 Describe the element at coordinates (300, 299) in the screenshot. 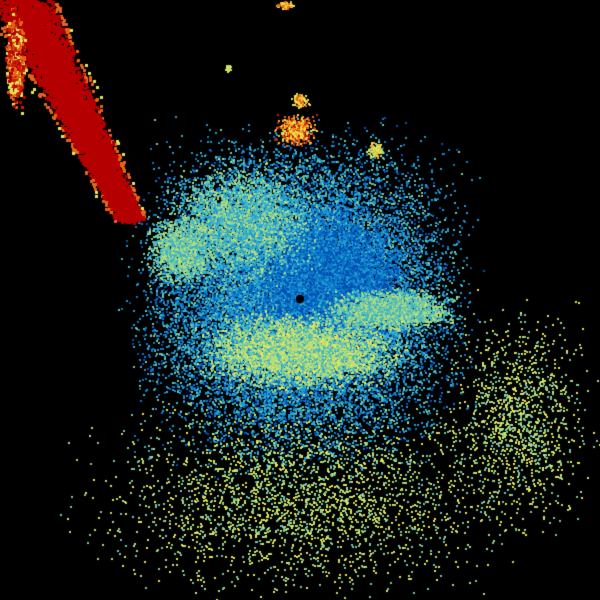

I see `radar-site-marker` at that location.